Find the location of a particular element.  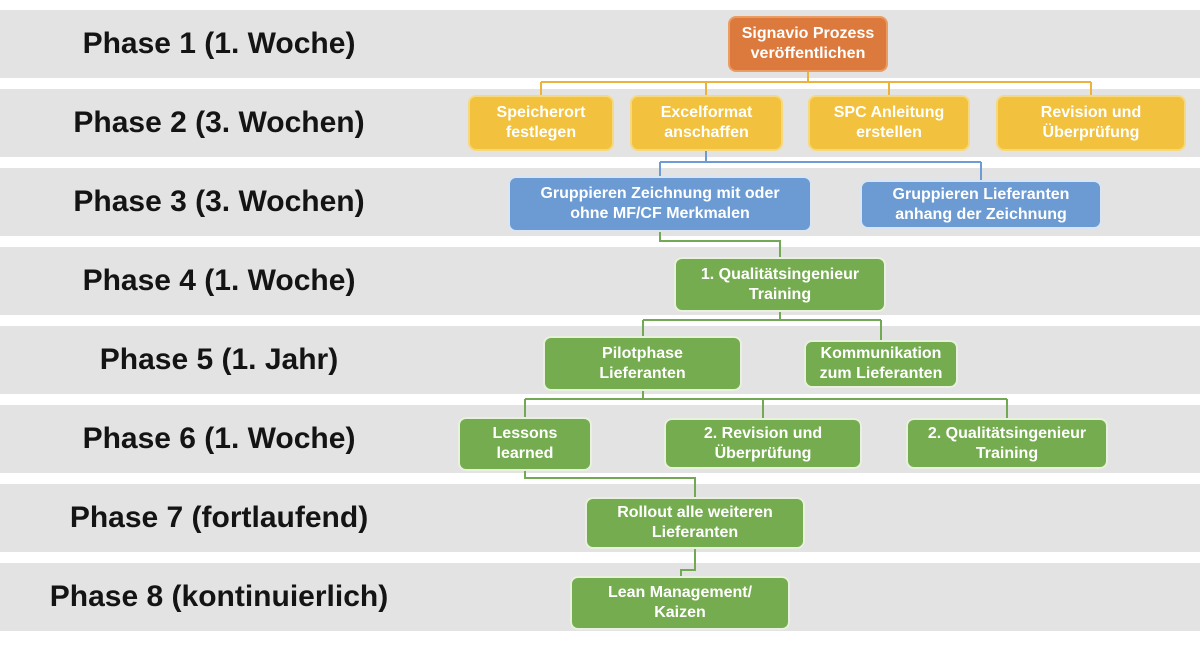

phase-label-3: Phase 3 (3. Wochen) is located at coordinates (219, 201).